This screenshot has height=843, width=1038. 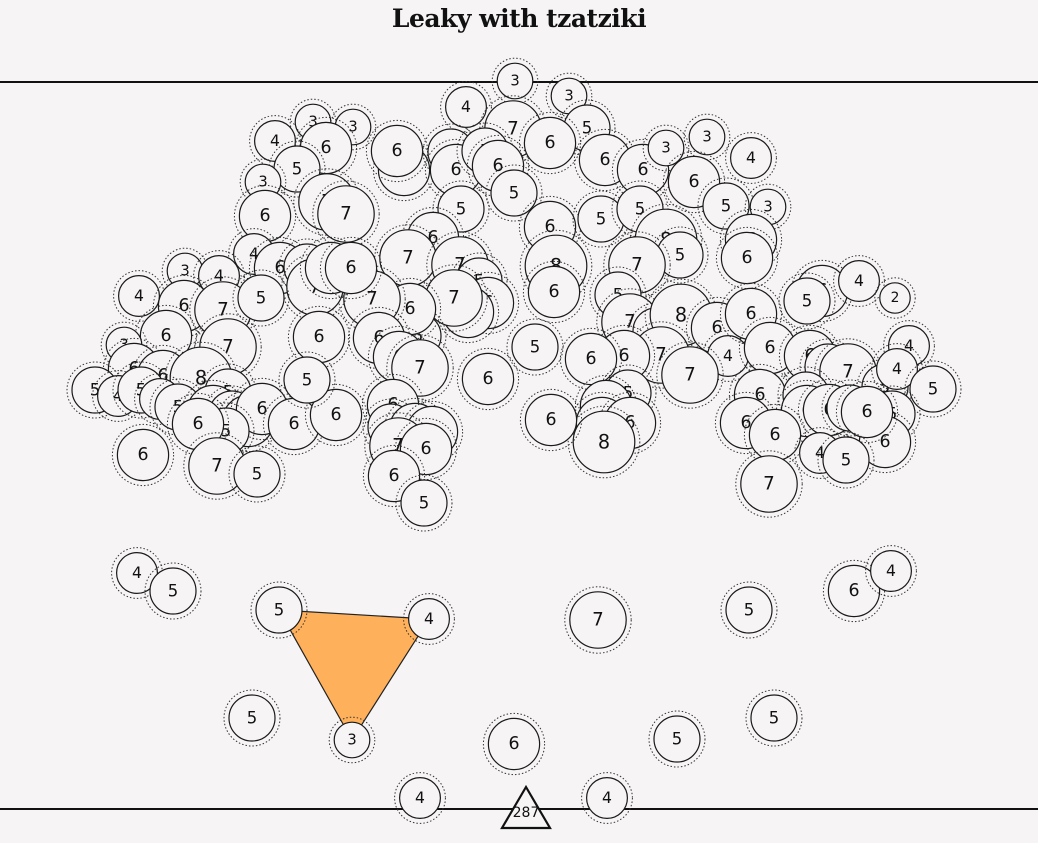 I want to click on node-value: 2, so click(x=895, y=298).